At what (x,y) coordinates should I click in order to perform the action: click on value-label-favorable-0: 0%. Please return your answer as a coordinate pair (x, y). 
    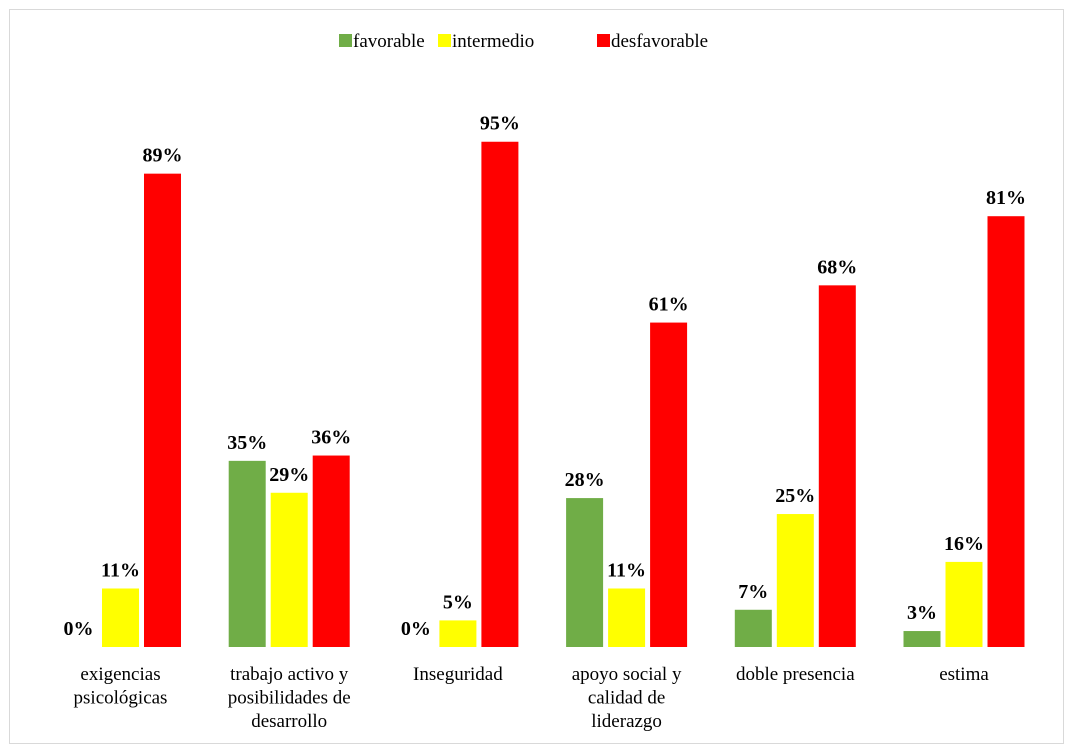
    Looking at the image, I should click on (79, 629).